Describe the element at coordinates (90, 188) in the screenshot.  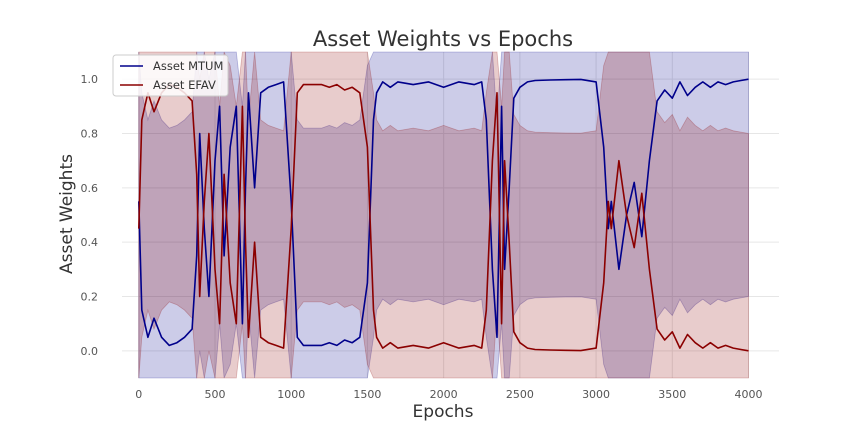
I see `y-tick-label: 0.6` at that location.